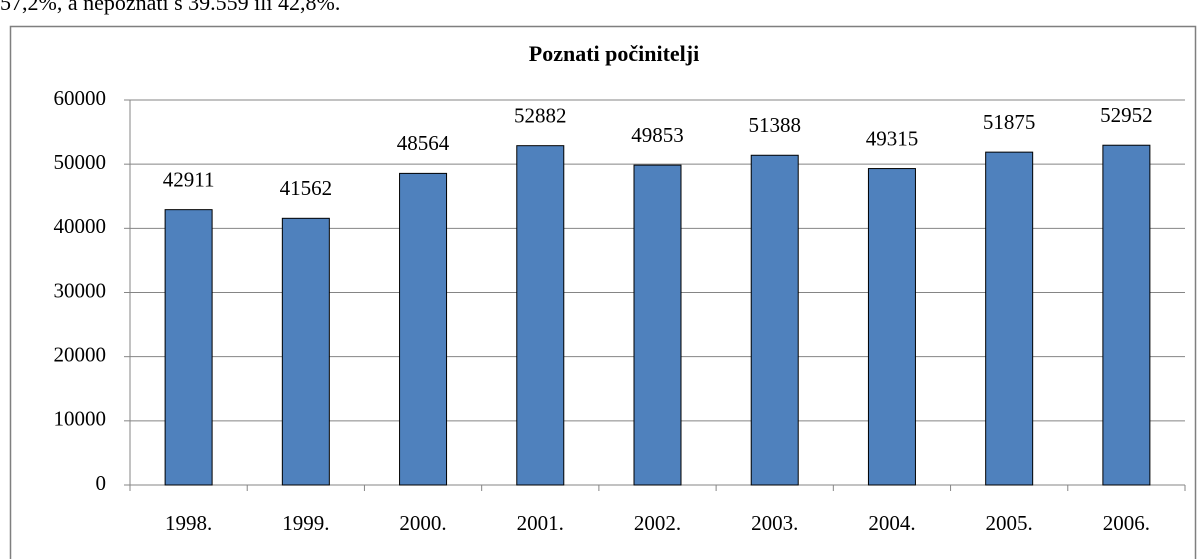  What do you see at coordinates (305, 523) in the screenshot?
I see `x-tick-label: 1999.` at bounding box center [305, 523].